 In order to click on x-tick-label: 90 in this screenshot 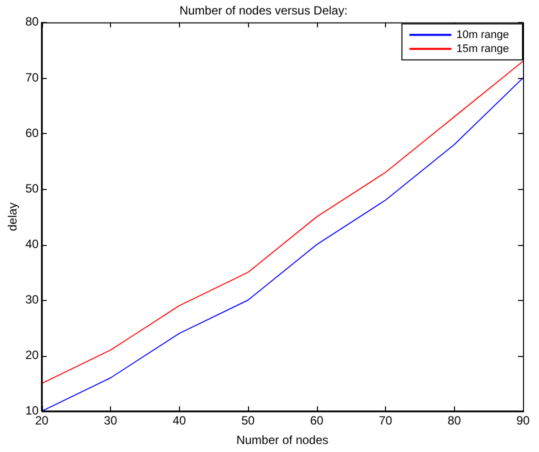, I will do `click(523, 421)`.